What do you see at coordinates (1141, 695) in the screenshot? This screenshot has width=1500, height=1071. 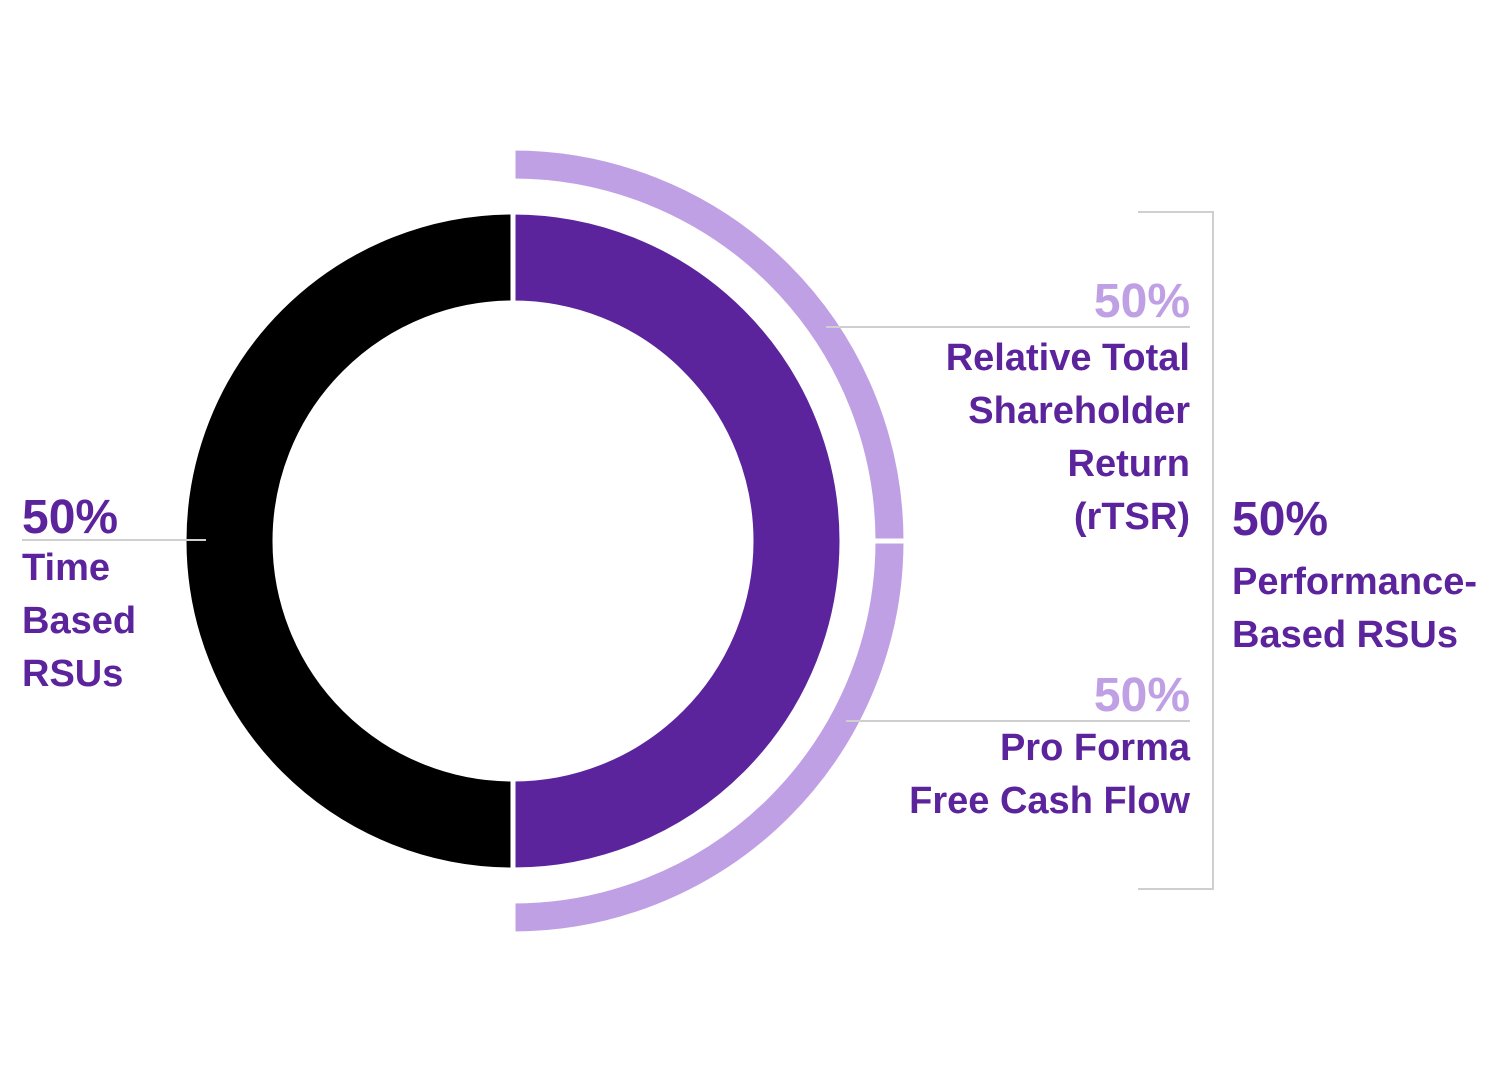 I see `fcf-percent-label: 50%` at bounding box center [1141, 695].